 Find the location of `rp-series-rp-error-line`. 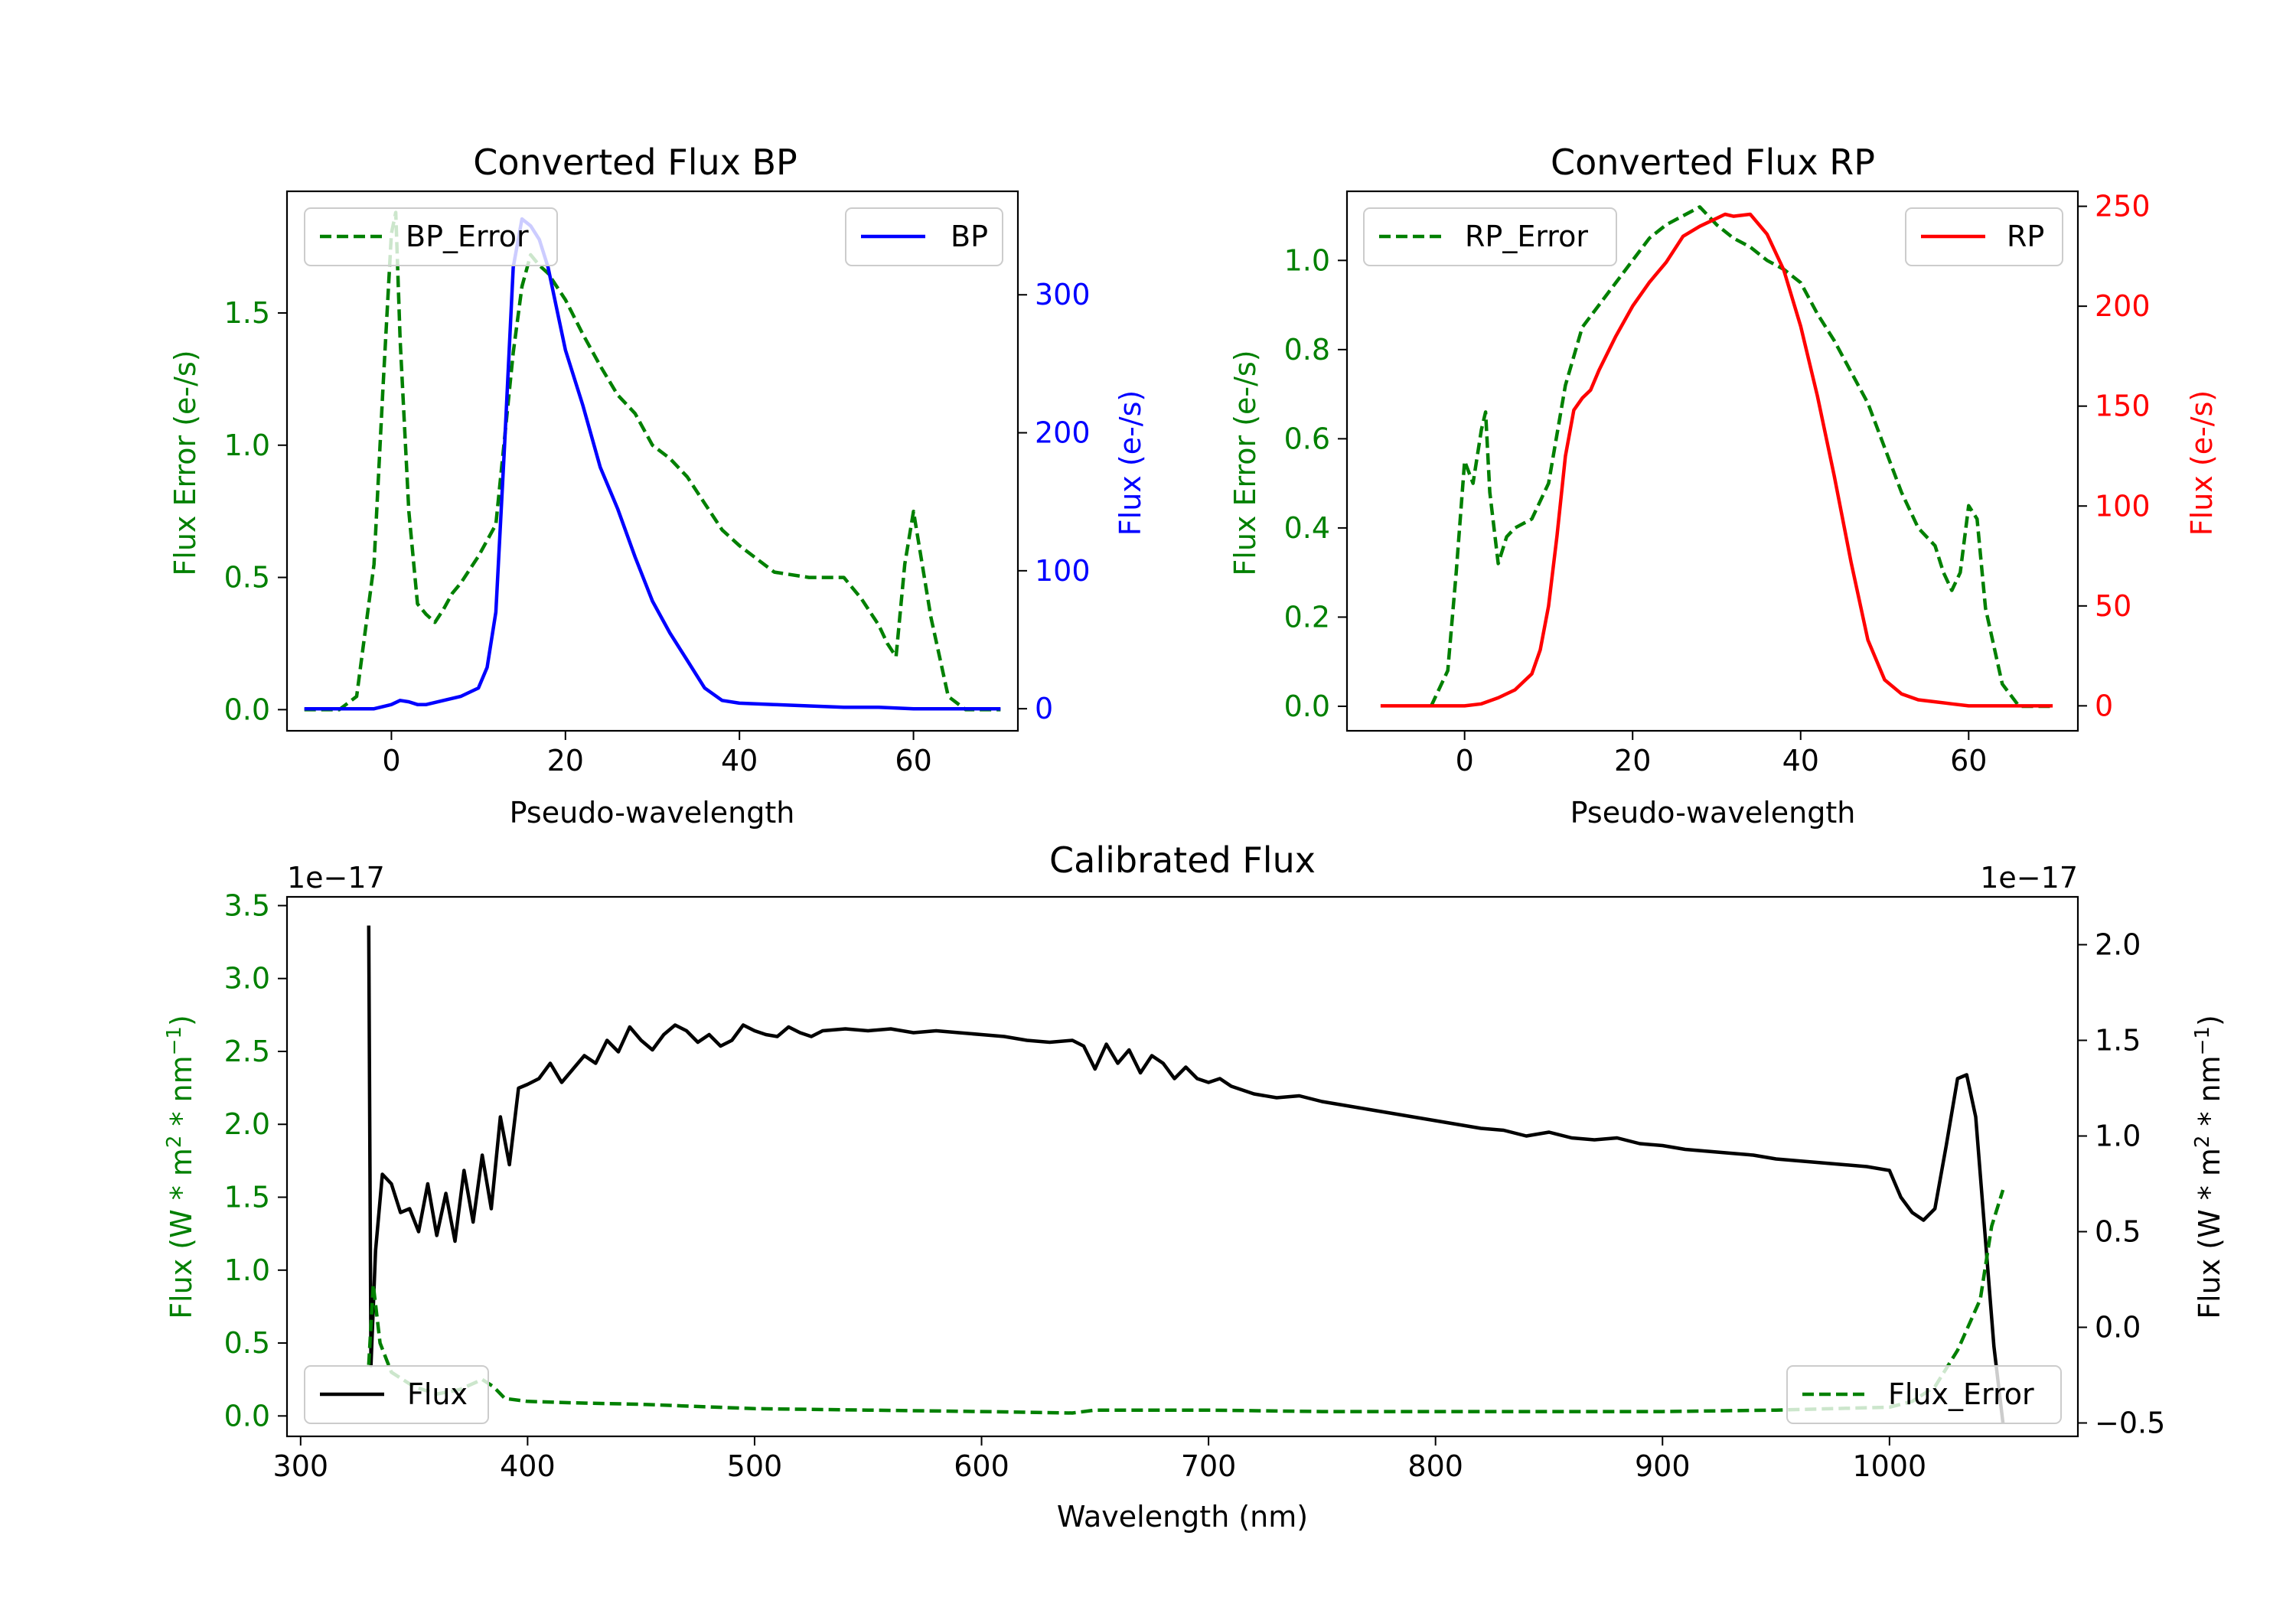

rp-series-rp-error-line is located at coordinates (1741, 457).